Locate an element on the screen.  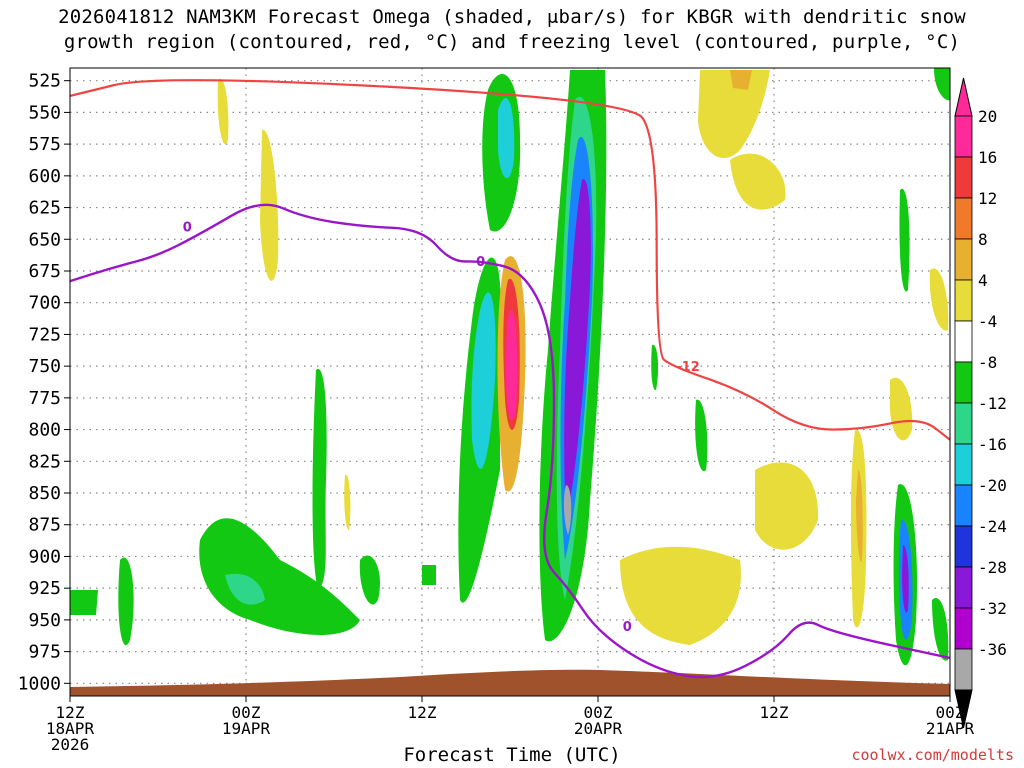
colorbar-label: -4 is located at coordinates (987, 321).